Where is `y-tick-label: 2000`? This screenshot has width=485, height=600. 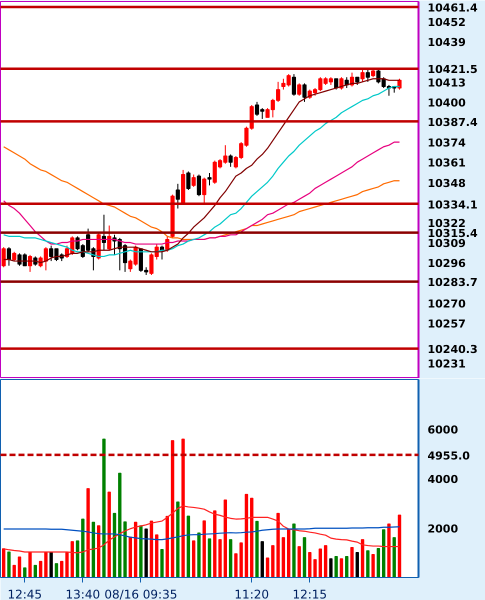
y-tick-label: 2000 is located at coordinates (443, 529).